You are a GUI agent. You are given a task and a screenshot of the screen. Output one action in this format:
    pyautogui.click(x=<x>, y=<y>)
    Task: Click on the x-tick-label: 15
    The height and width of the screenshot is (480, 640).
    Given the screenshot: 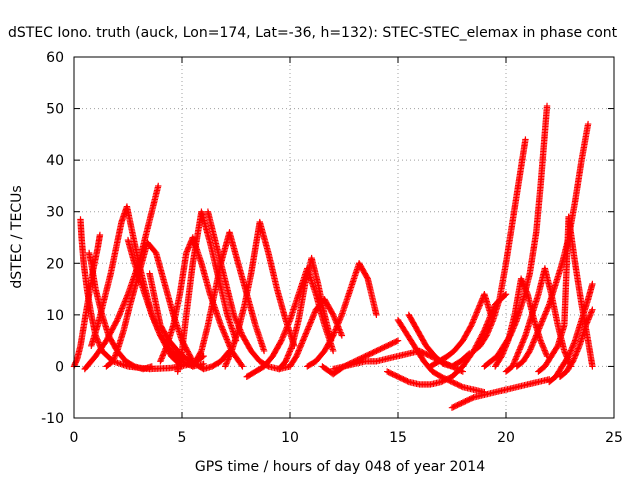 What is the action you would take?
    pyautogui.click(x=398, y=438)
    